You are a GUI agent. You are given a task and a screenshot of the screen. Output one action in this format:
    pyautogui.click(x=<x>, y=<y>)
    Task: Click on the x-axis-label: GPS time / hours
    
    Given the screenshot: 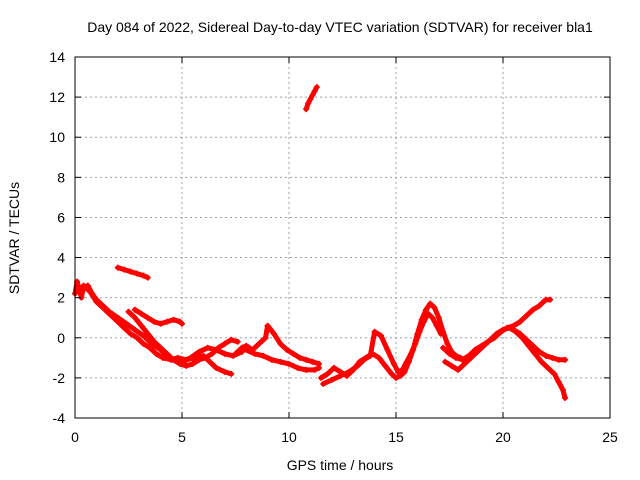 What is the action you would take?
    pyautogui.click(x=340, y=465)
    